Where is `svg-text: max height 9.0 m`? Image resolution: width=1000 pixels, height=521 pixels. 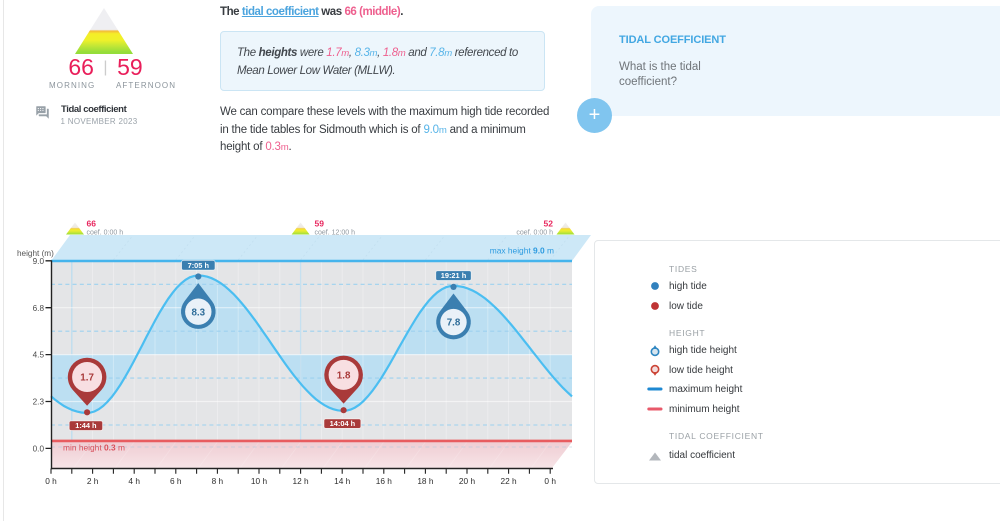 svg-text: max height 9.0 m is located at coordinates (522, 251).